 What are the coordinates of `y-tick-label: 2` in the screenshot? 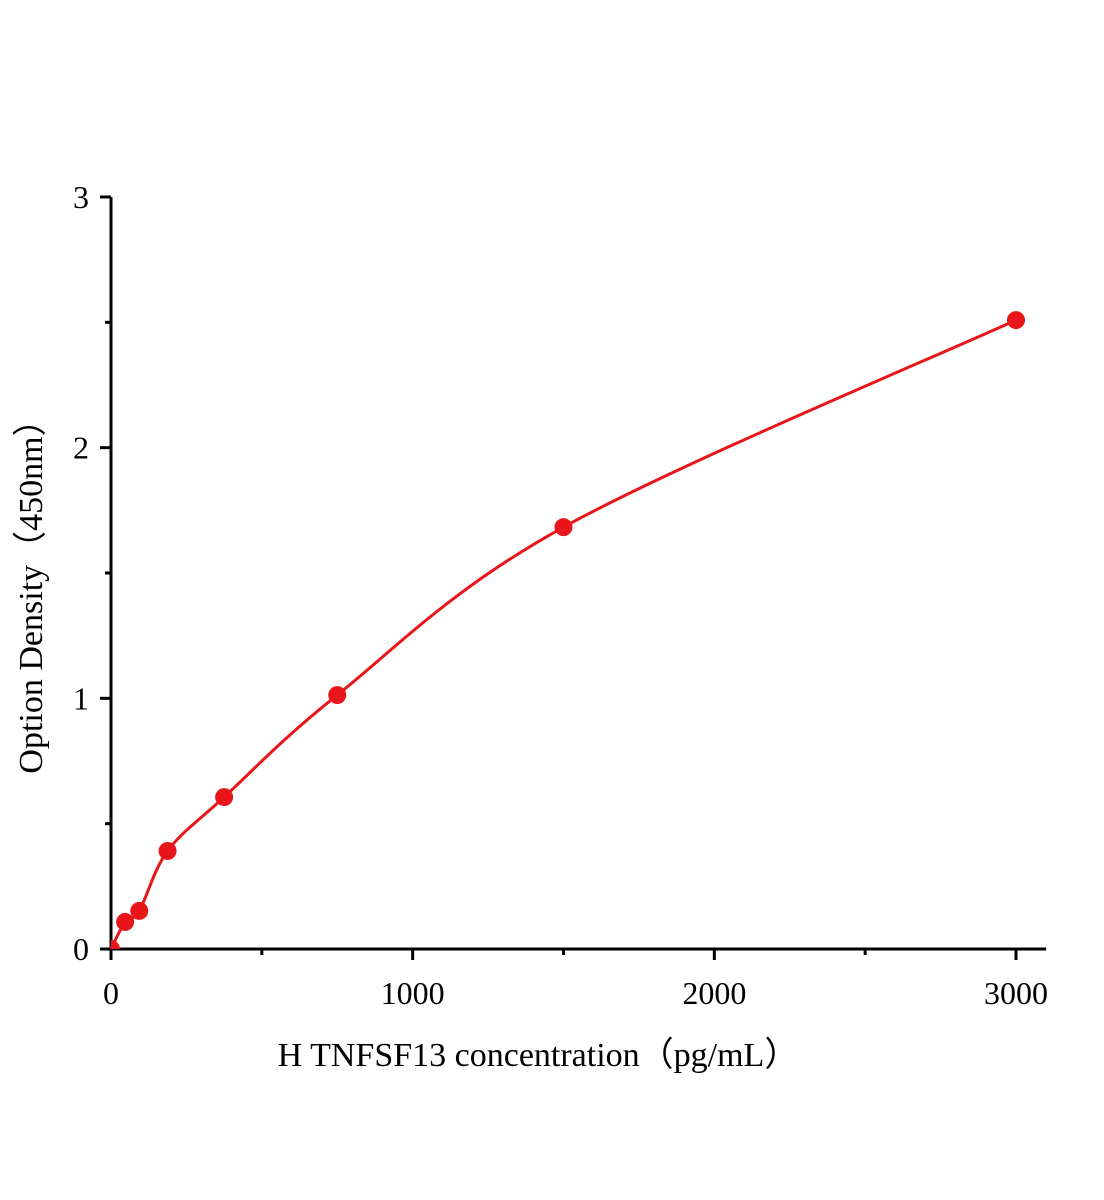 It's located at (81, 448).